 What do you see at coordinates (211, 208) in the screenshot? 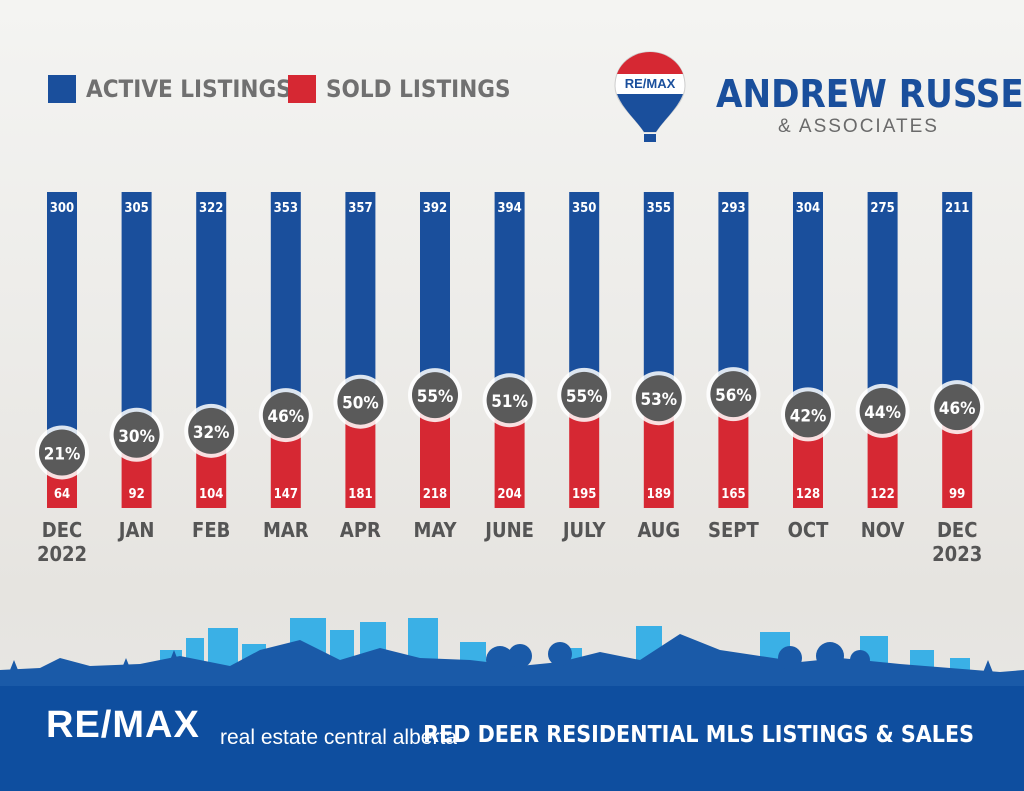
I see `active-value-label: 322` at bounding box center [211, 208].